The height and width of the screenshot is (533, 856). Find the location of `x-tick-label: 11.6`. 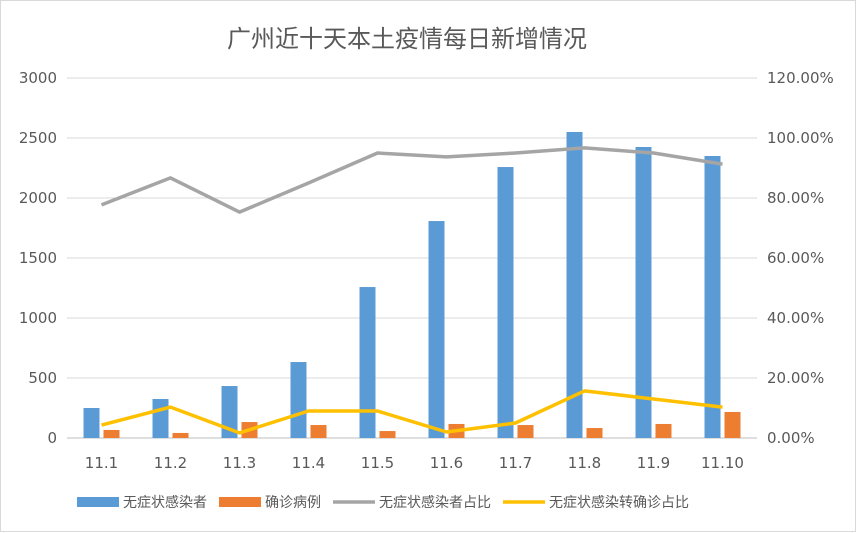

x-tick-label: 11.6 is located at coordinates (446, 463).